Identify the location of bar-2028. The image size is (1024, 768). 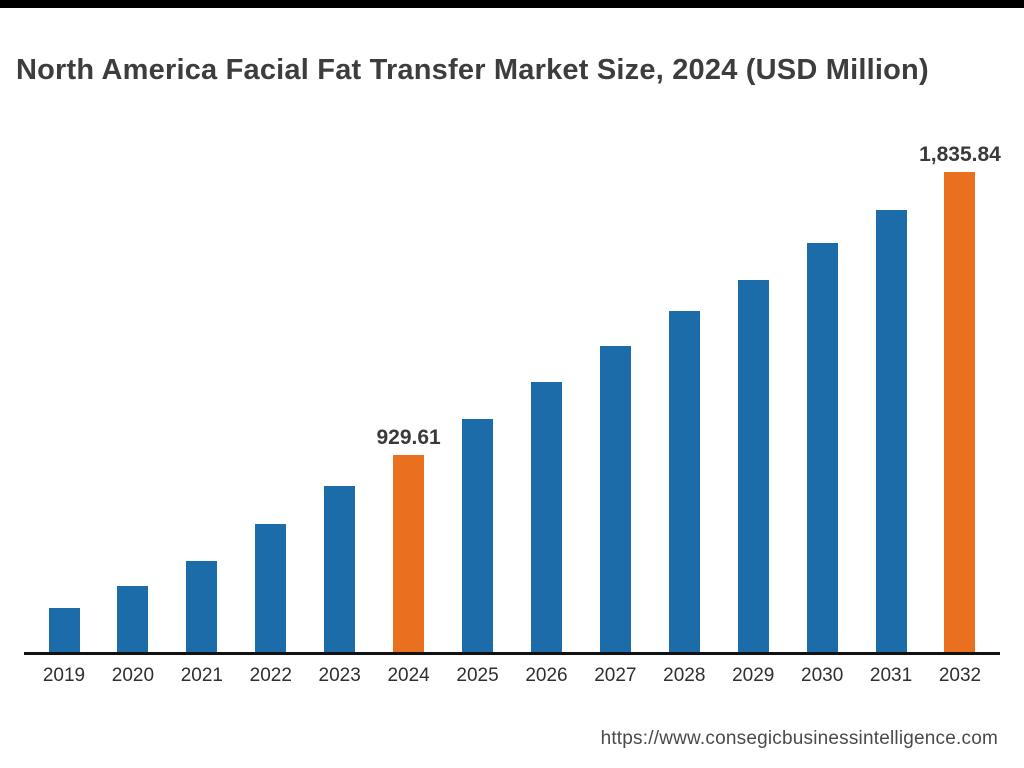
(684, 481).